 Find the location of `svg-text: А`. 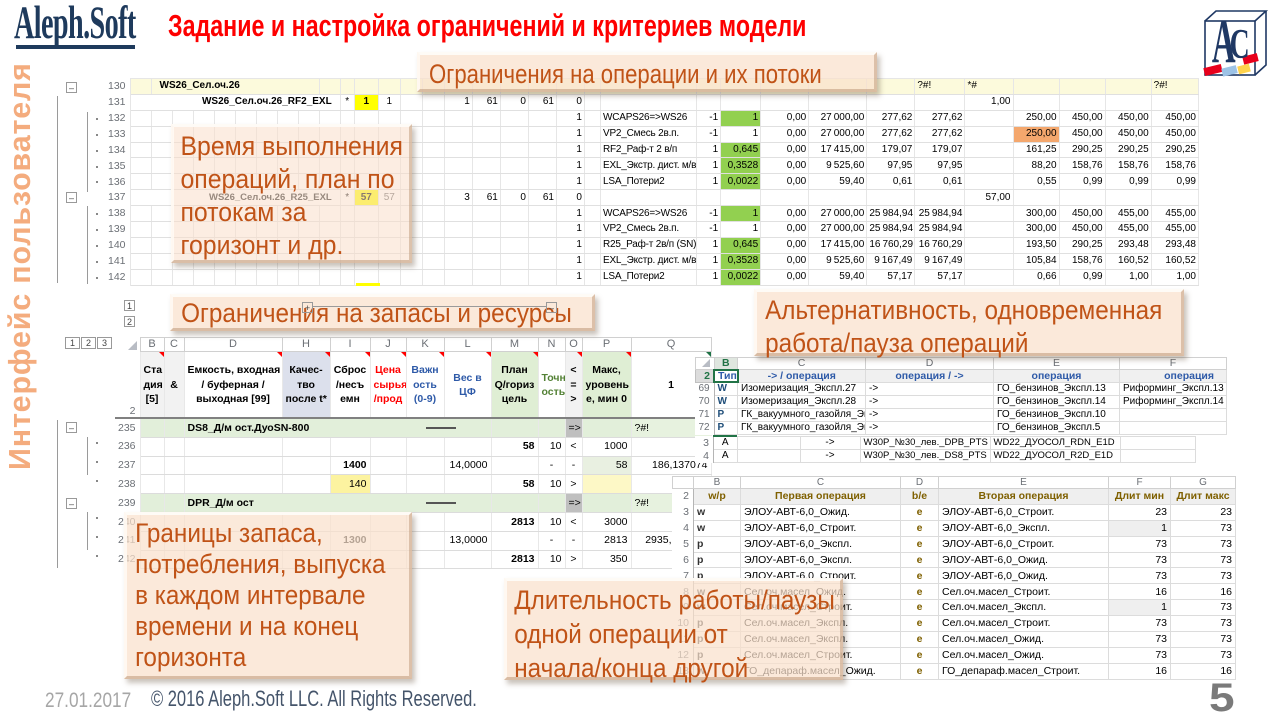

svg-text: А is located at coordinates (1224, 41).